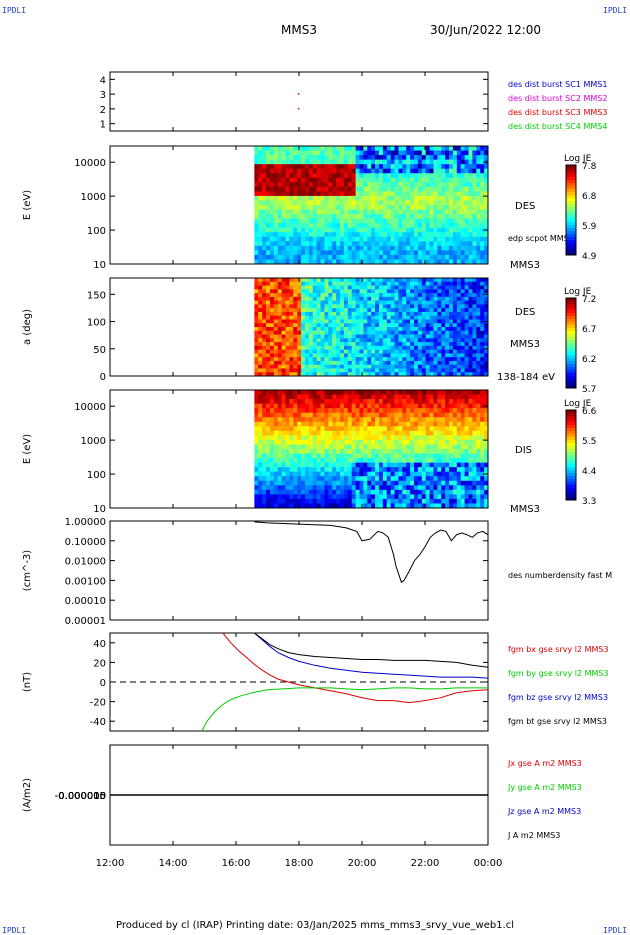  I want to click on dis-energy-colorbar-tick-label: 4.4, so click(589, 472).